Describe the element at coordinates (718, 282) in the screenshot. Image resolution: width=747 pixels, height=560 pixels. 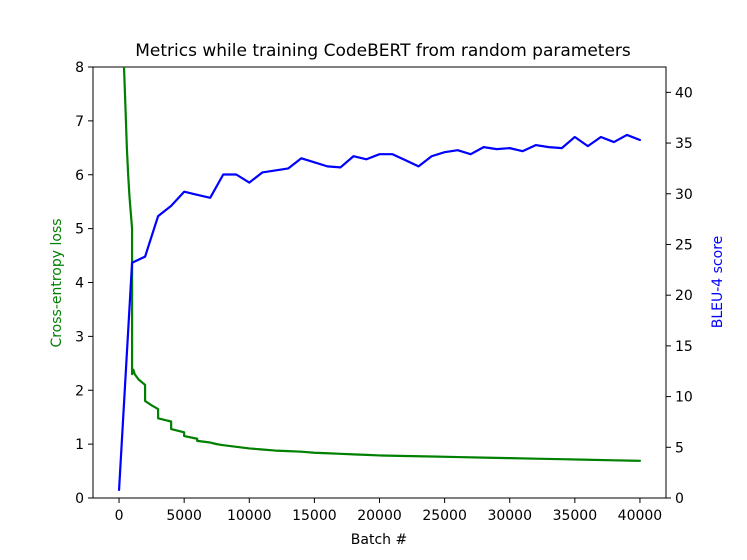
I see `right-y-axis-label: BLEU-4 score` at that location.